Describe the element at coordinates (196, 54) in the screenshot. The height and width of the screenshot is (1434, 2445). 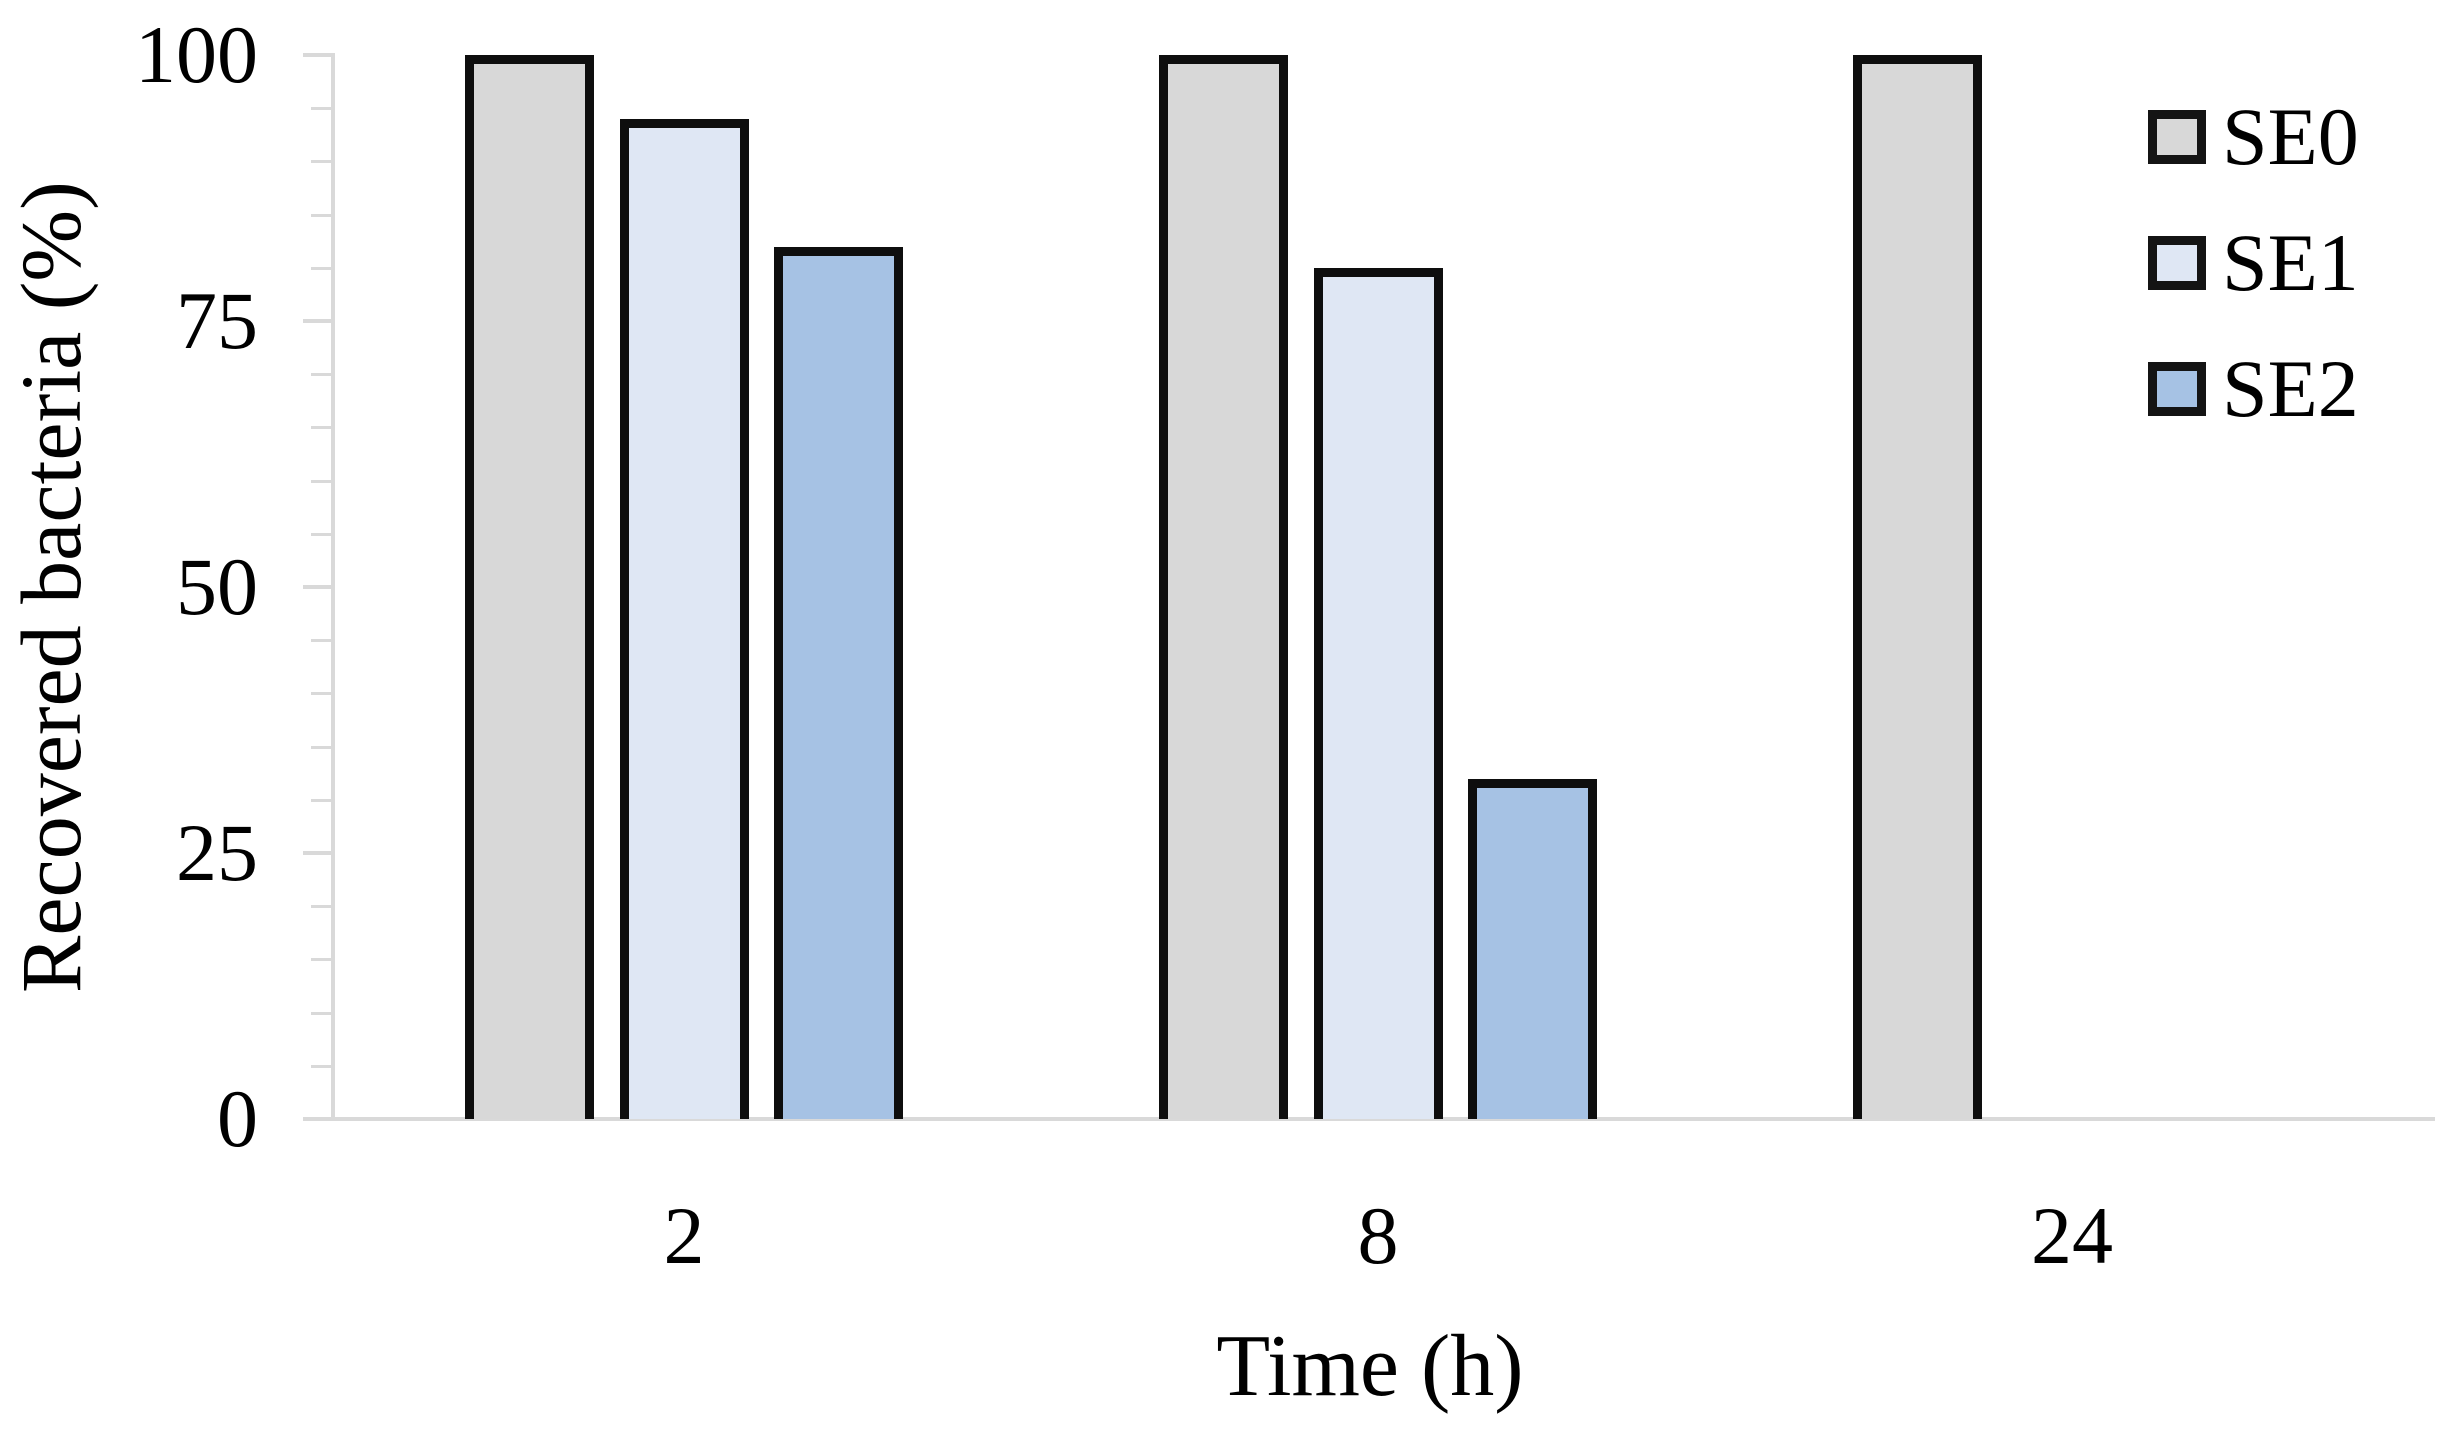
I see `y-tick-label: 100` at that location.